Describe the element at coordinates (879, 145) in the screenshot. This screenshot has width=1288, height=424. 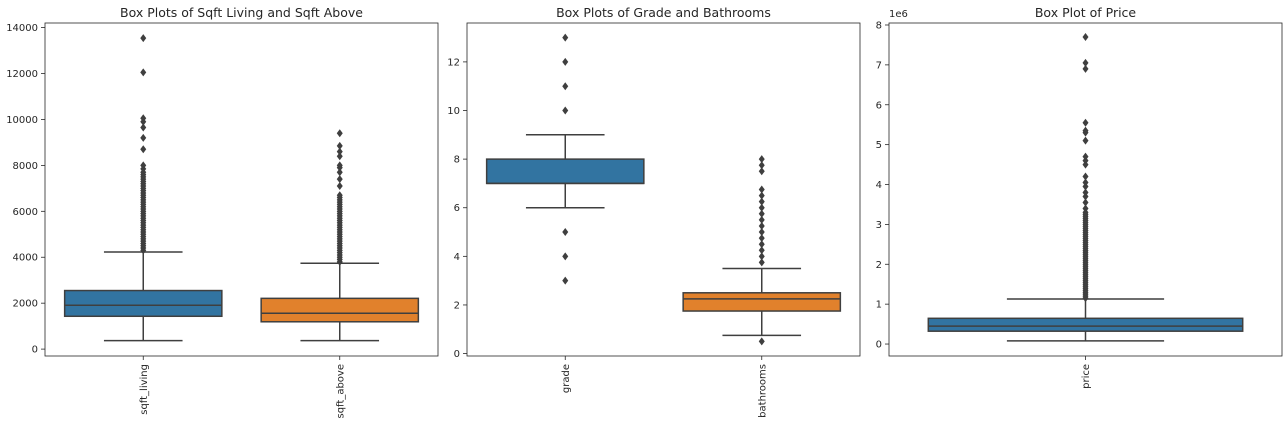
I see `y-tick-label: 5` at that location.